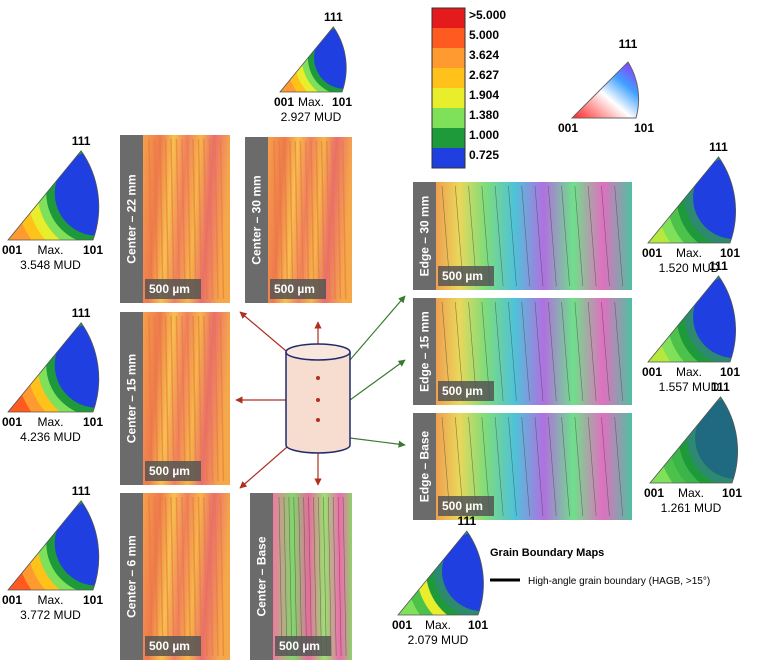  Describe the element at coordinates (691, 508) in the screenshot. I see `mud-value: 1.261 MUD` at that location.